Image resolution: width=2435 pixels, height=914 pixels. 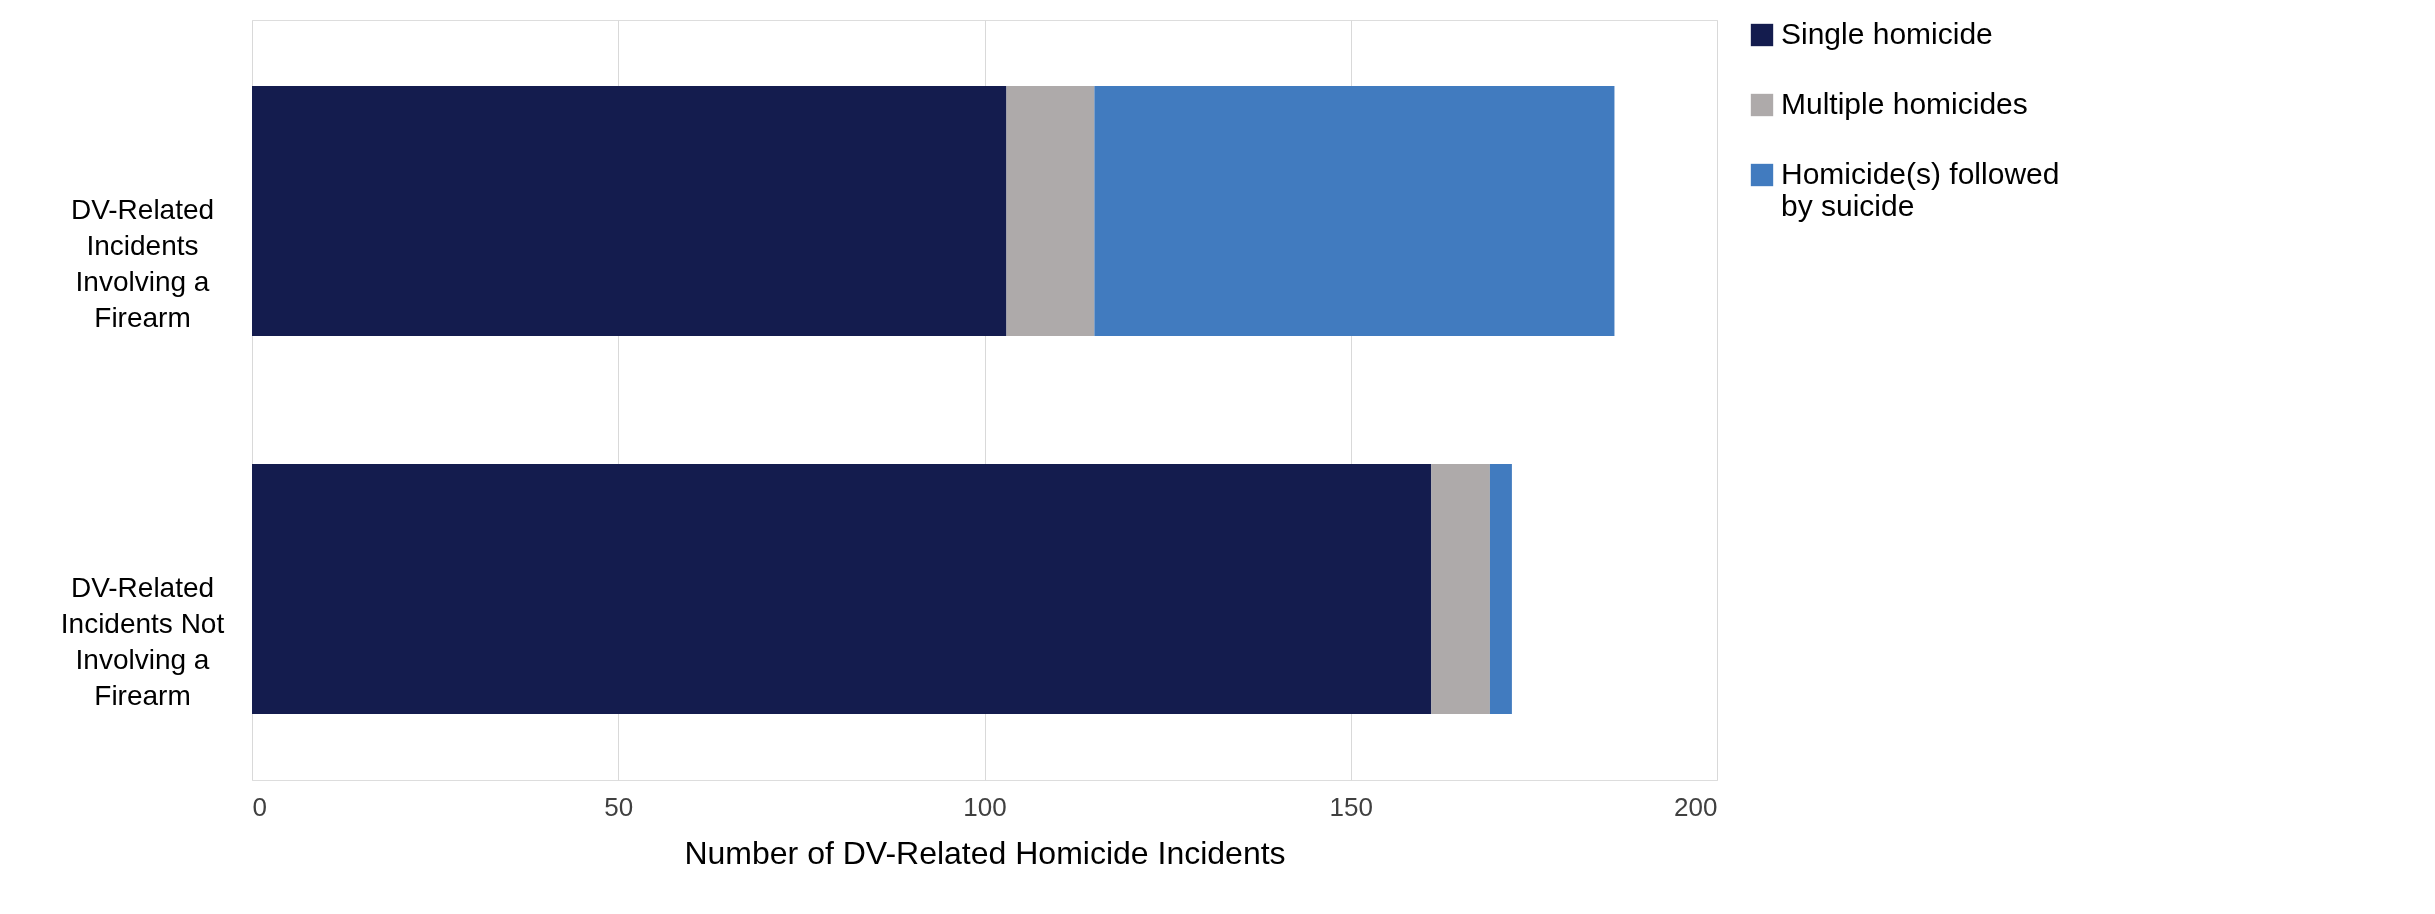 What do you see at coordinates (1696, 806) in the screenshot?
I see `x-tick-label: 200` at bounding box center [1696, 806].